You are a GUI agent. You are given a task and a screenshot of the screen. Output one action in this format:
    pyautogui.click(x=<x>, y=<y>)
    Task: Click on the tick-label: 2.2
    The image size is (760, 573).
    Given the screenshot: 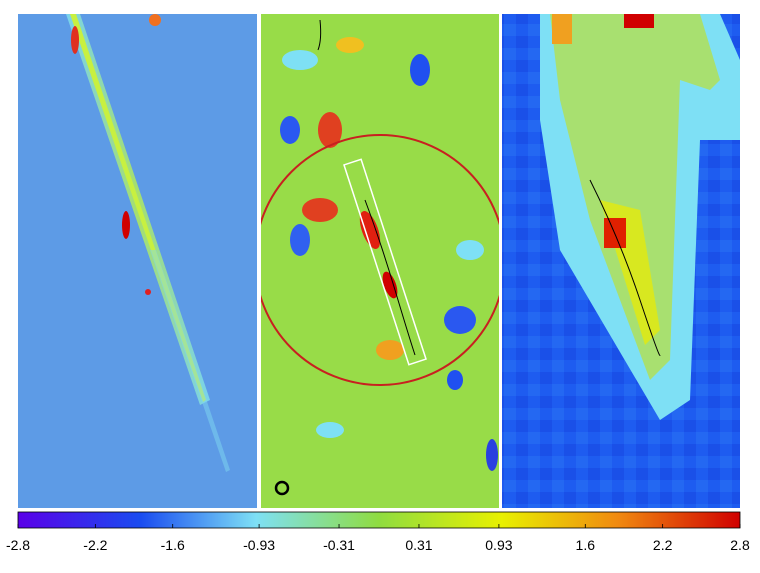 What is the action you would take?
    pyautogui.click(x=663, y=545)
    